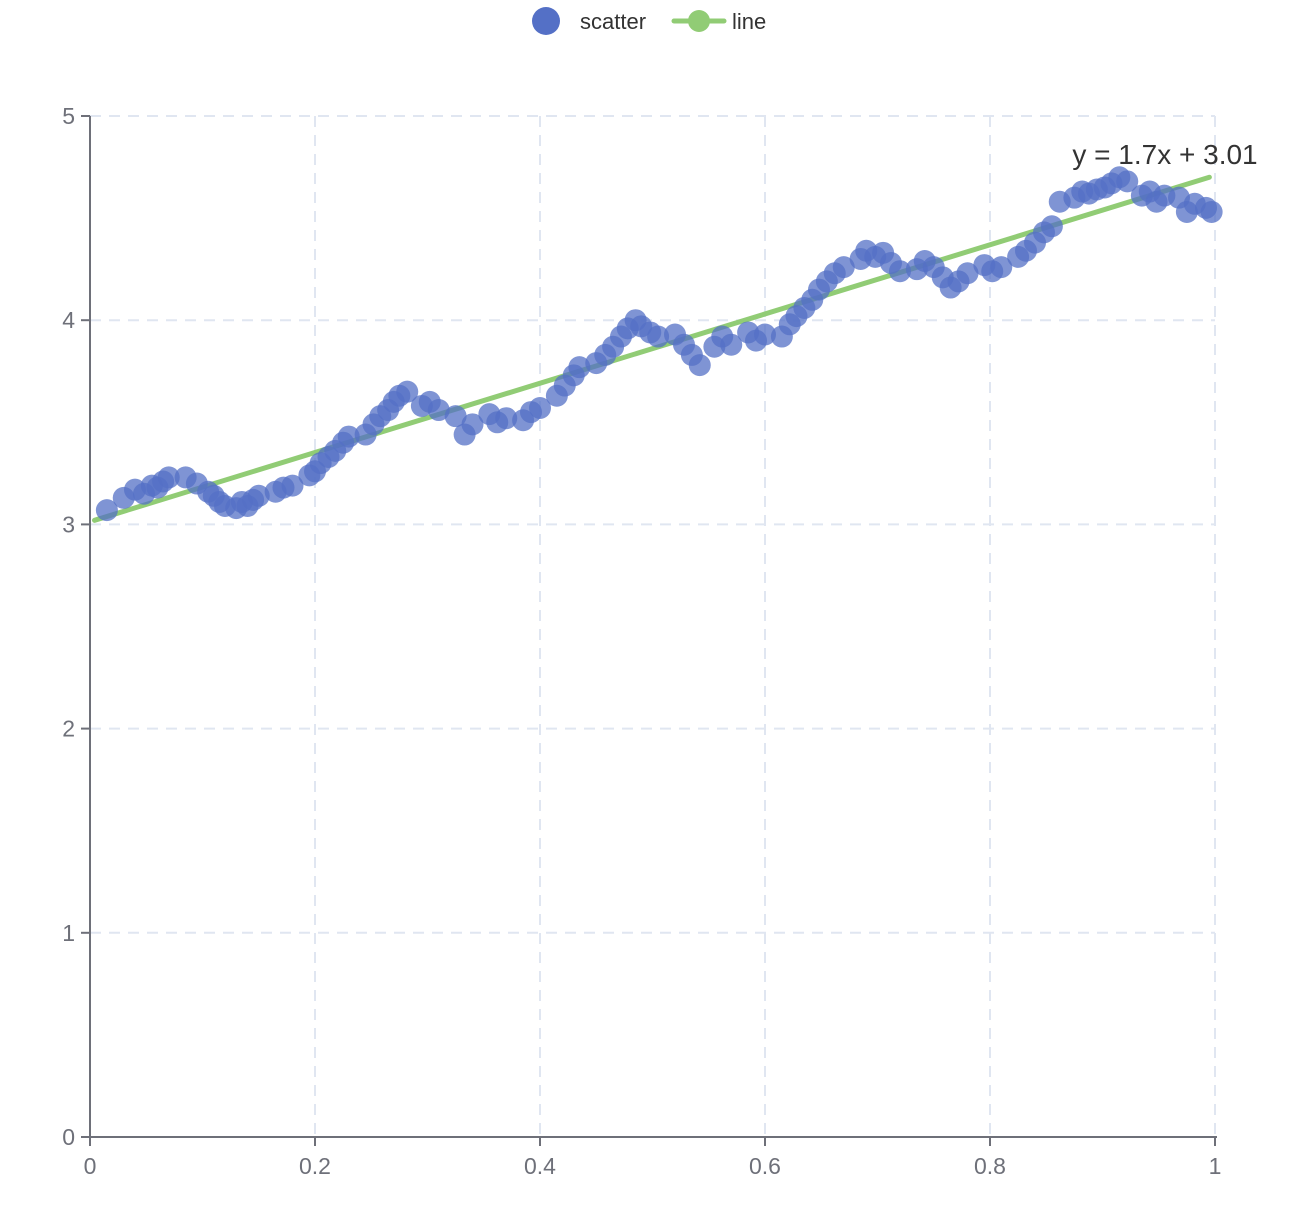  Describe the element at coordinates (1215, 1166) in the screenshot. I see `x-tick-label: 1` at that location.